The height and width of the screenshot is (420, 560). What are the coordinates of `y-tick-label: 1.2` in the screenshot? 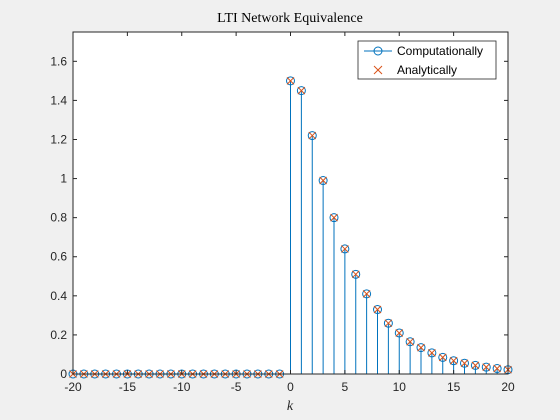 It's located at (58, 139).